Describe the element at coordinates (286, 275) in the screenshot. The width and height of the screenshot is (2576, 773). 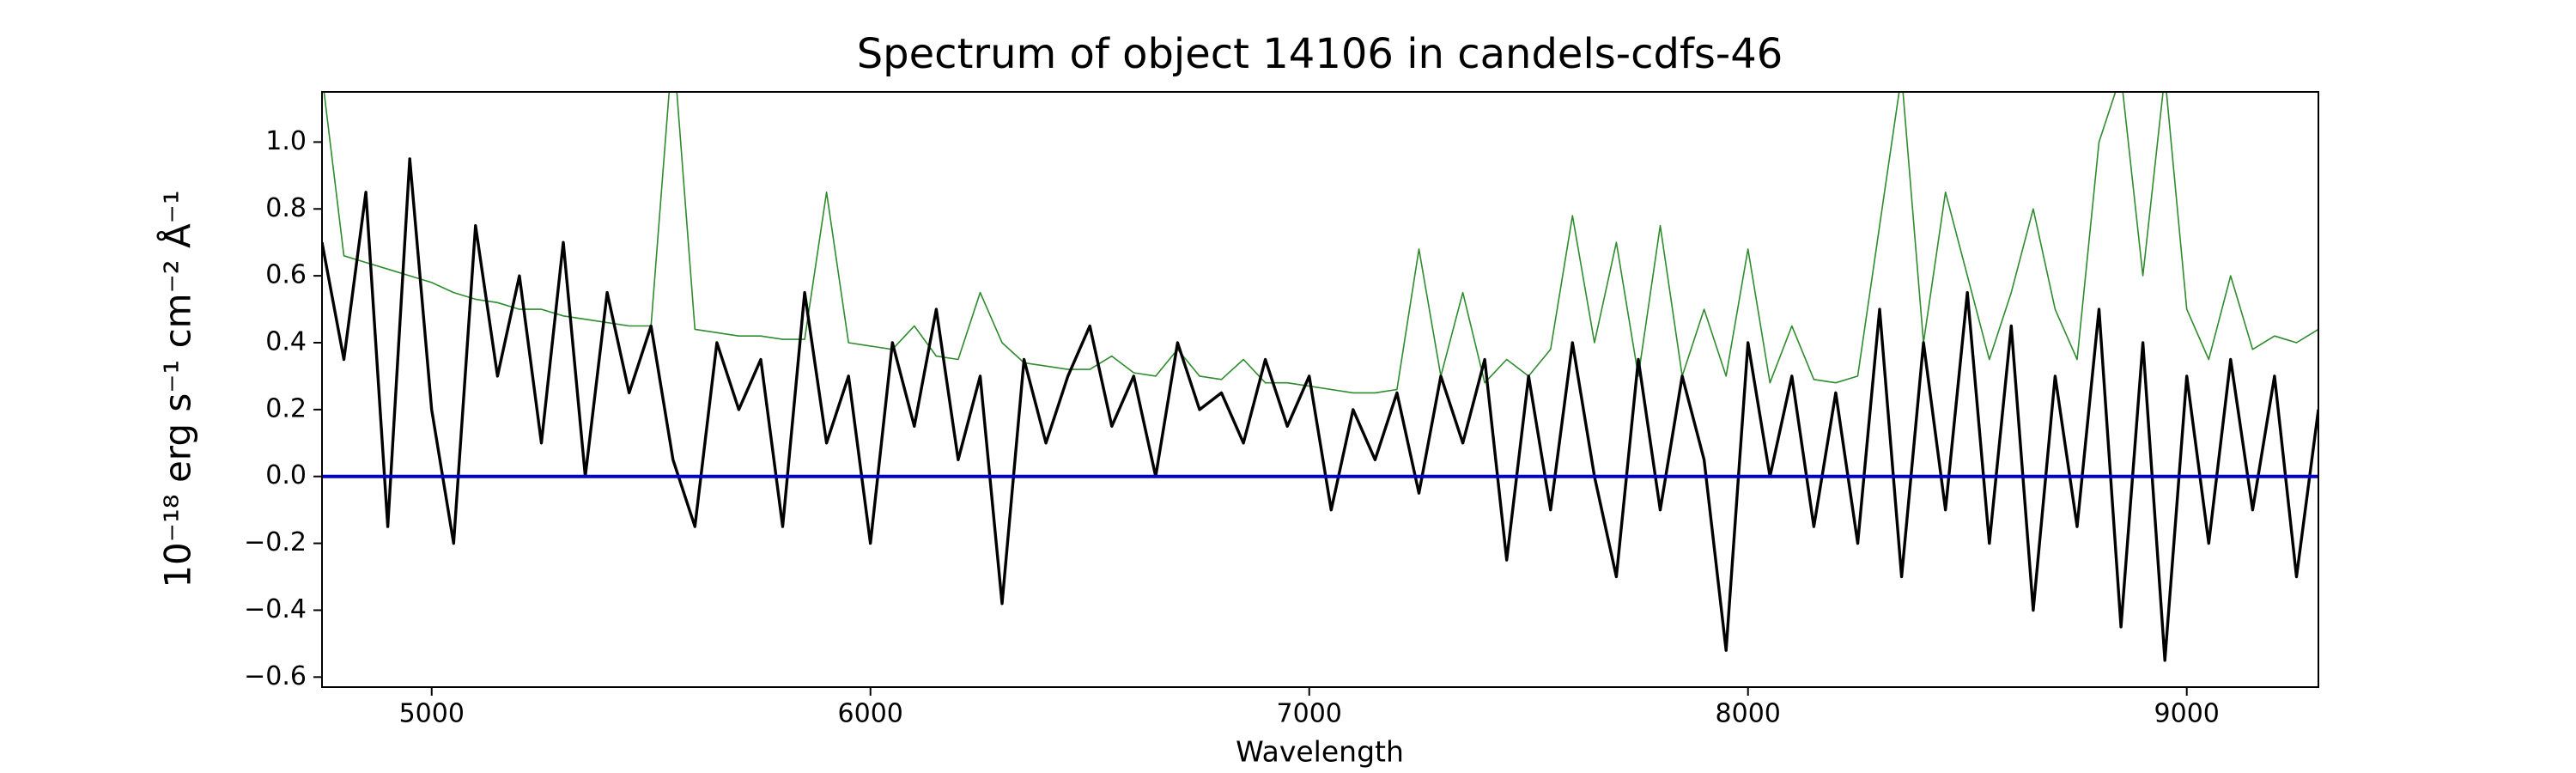
I see `y-tick-label: 0.6` at that location.